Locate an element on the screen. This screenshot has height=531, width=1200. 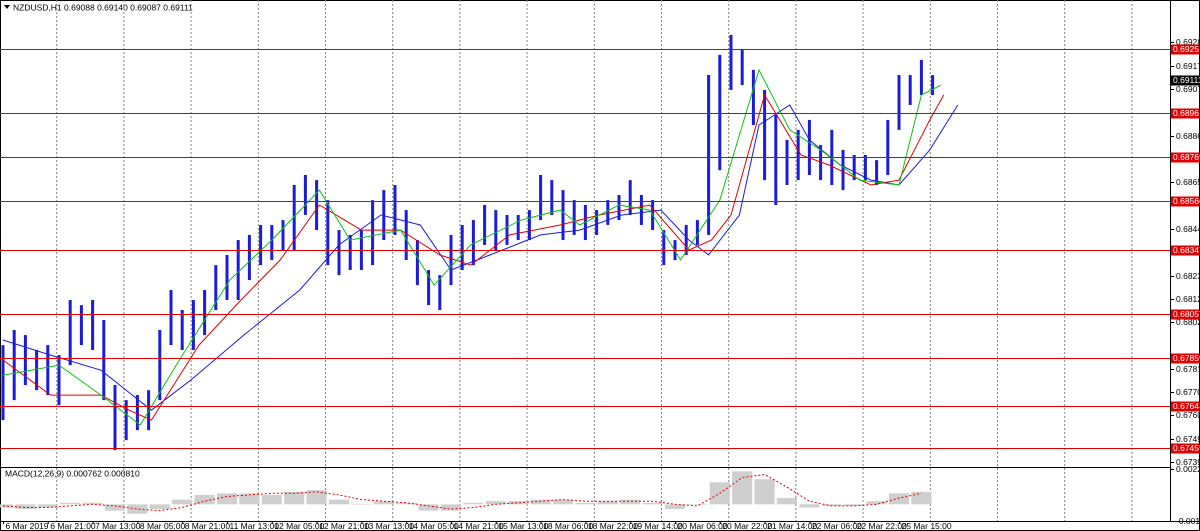
level-label: 0.68961 is located at coordinates (1186, 113).